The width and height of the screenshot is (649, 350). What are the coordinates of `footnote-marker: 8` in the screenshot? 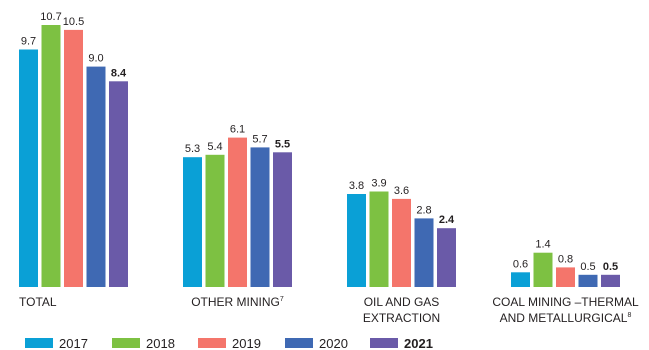 It's located at (629, 315).